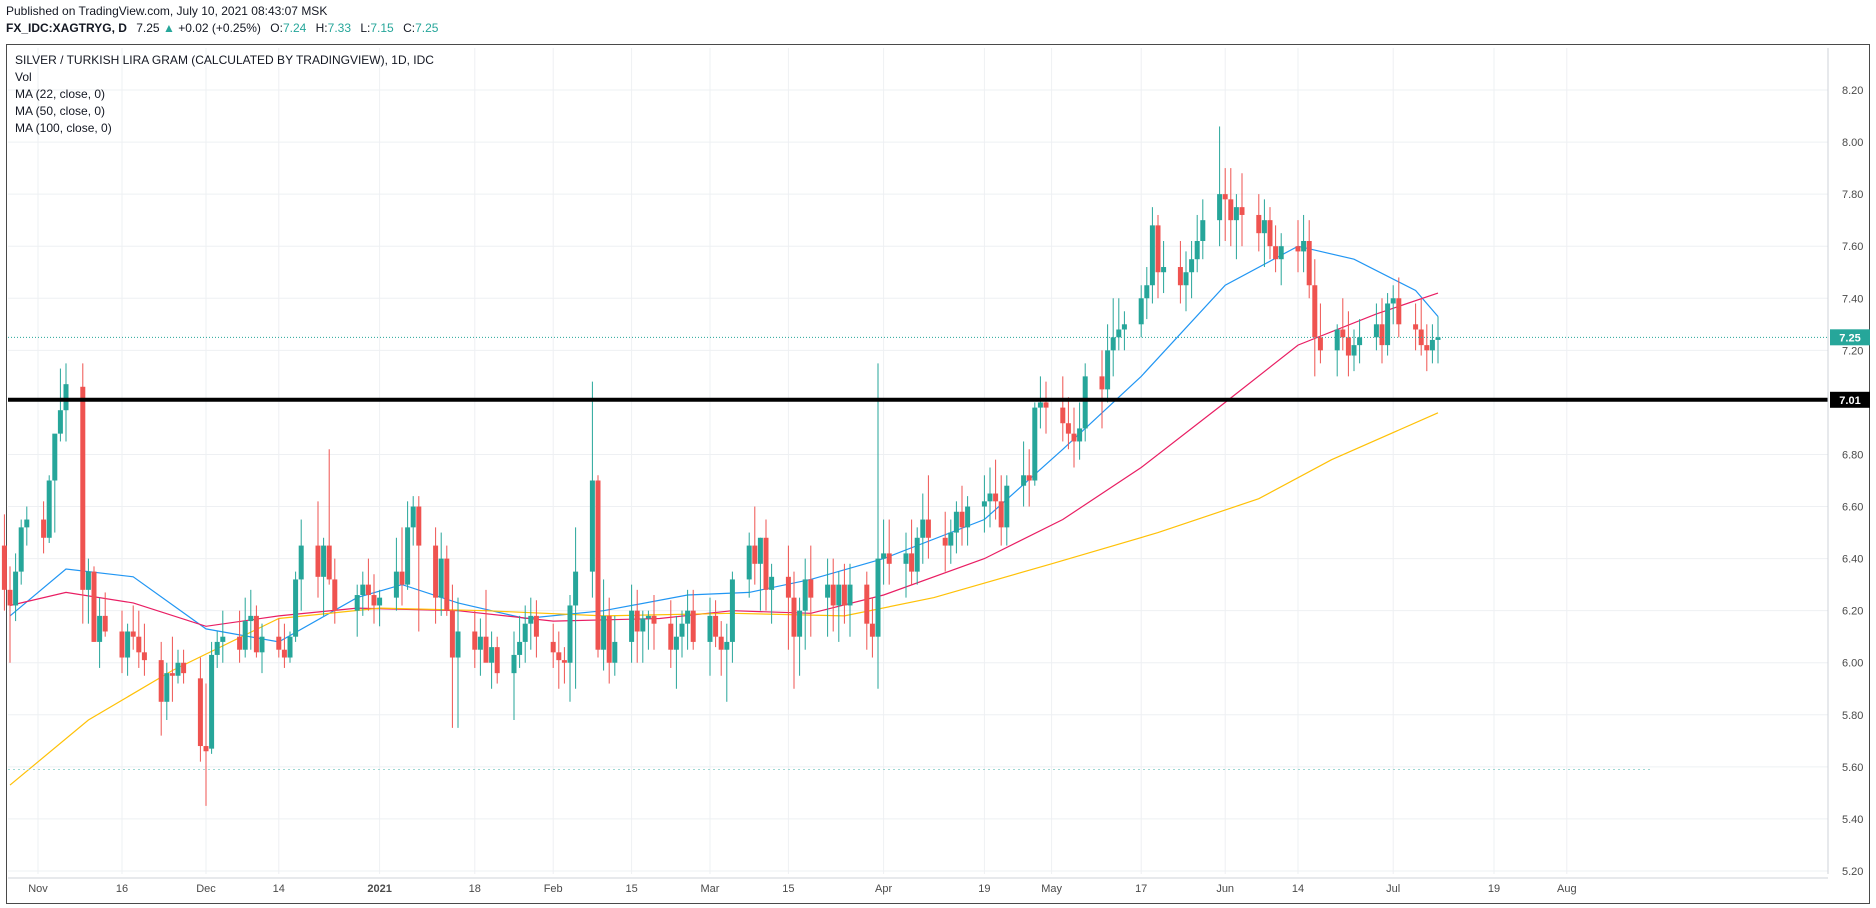 The width and height of the screenshot is (1876, 908). I want to click on y-tick-label: 5.20, so click(1852, 872).